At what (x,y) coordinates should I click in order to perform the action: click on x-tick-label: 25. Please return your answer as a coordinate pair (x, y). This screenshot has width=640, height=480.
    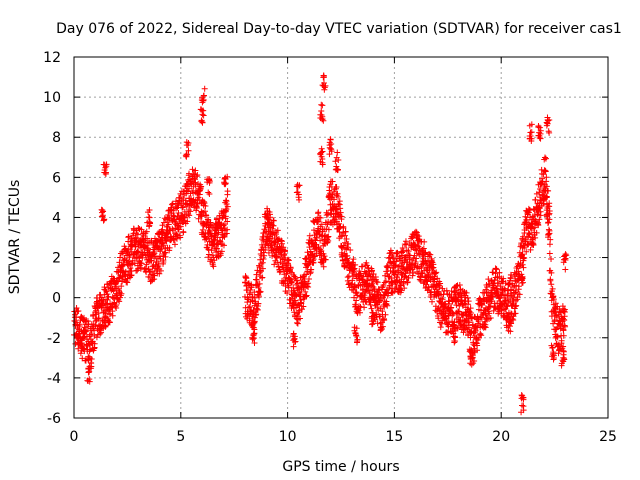
    Looking at the image, I should click on (608, 437).